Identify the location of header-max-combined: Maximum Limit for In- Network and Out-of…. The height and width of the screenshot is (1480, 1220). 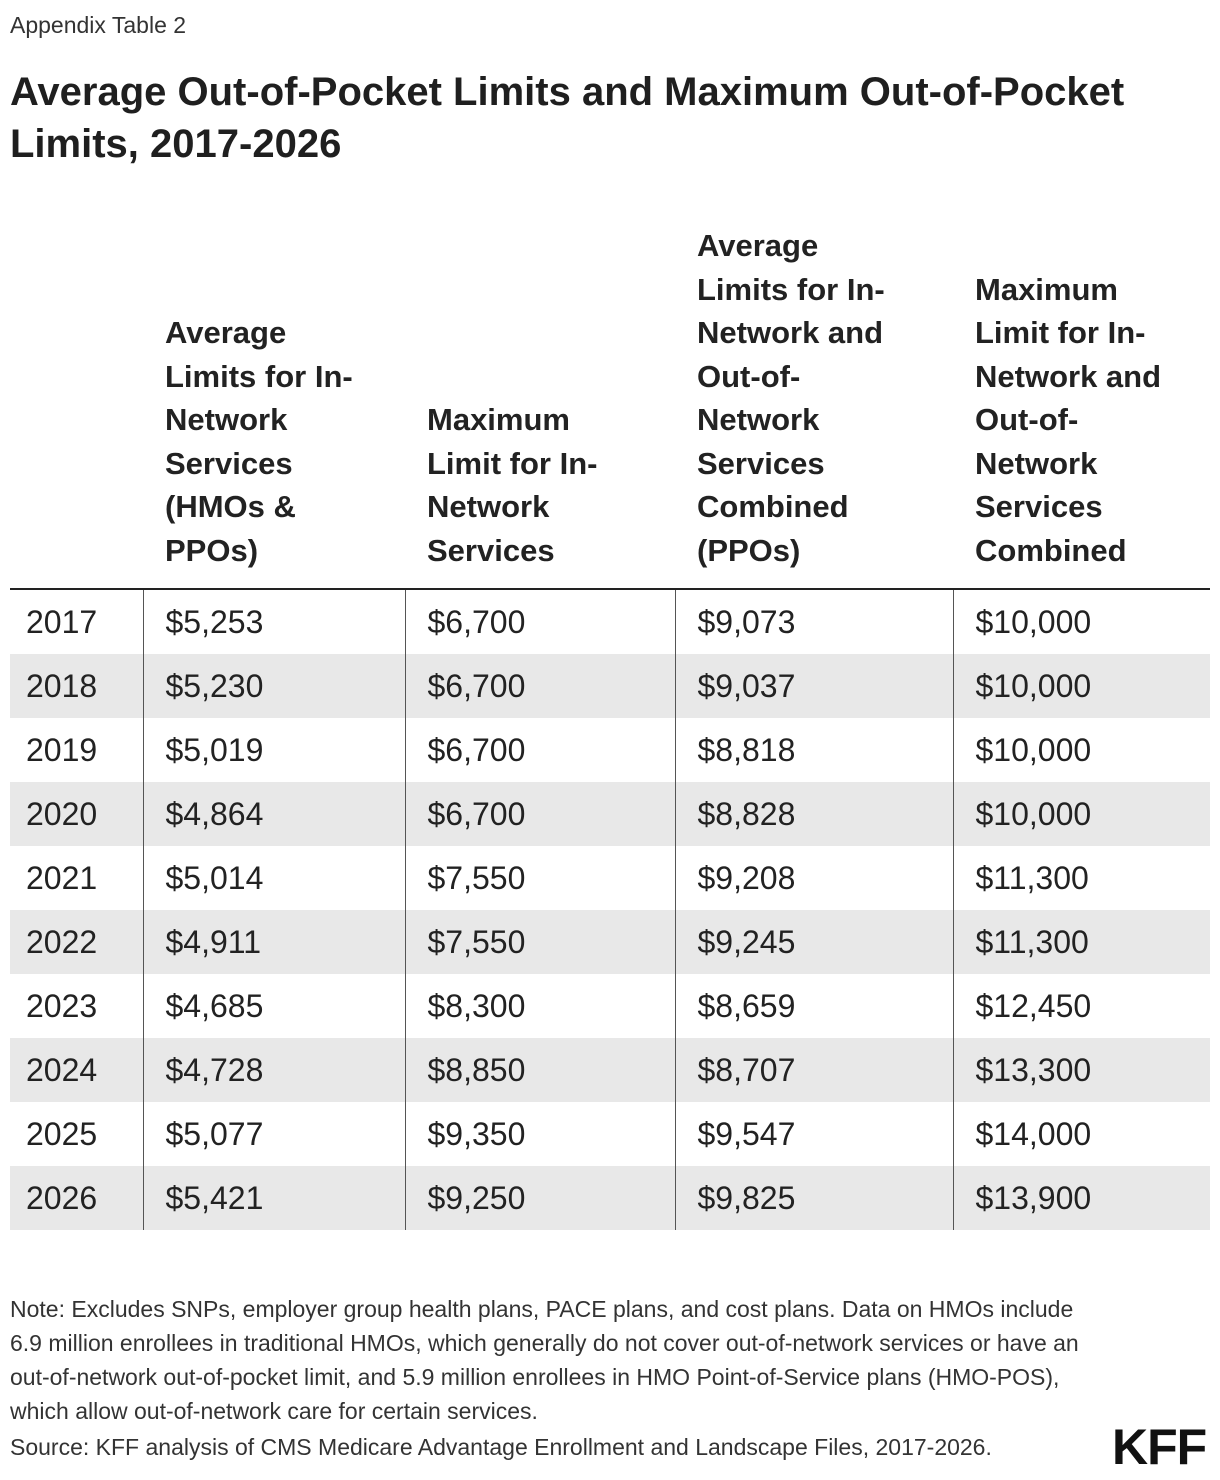
(1081, 407).